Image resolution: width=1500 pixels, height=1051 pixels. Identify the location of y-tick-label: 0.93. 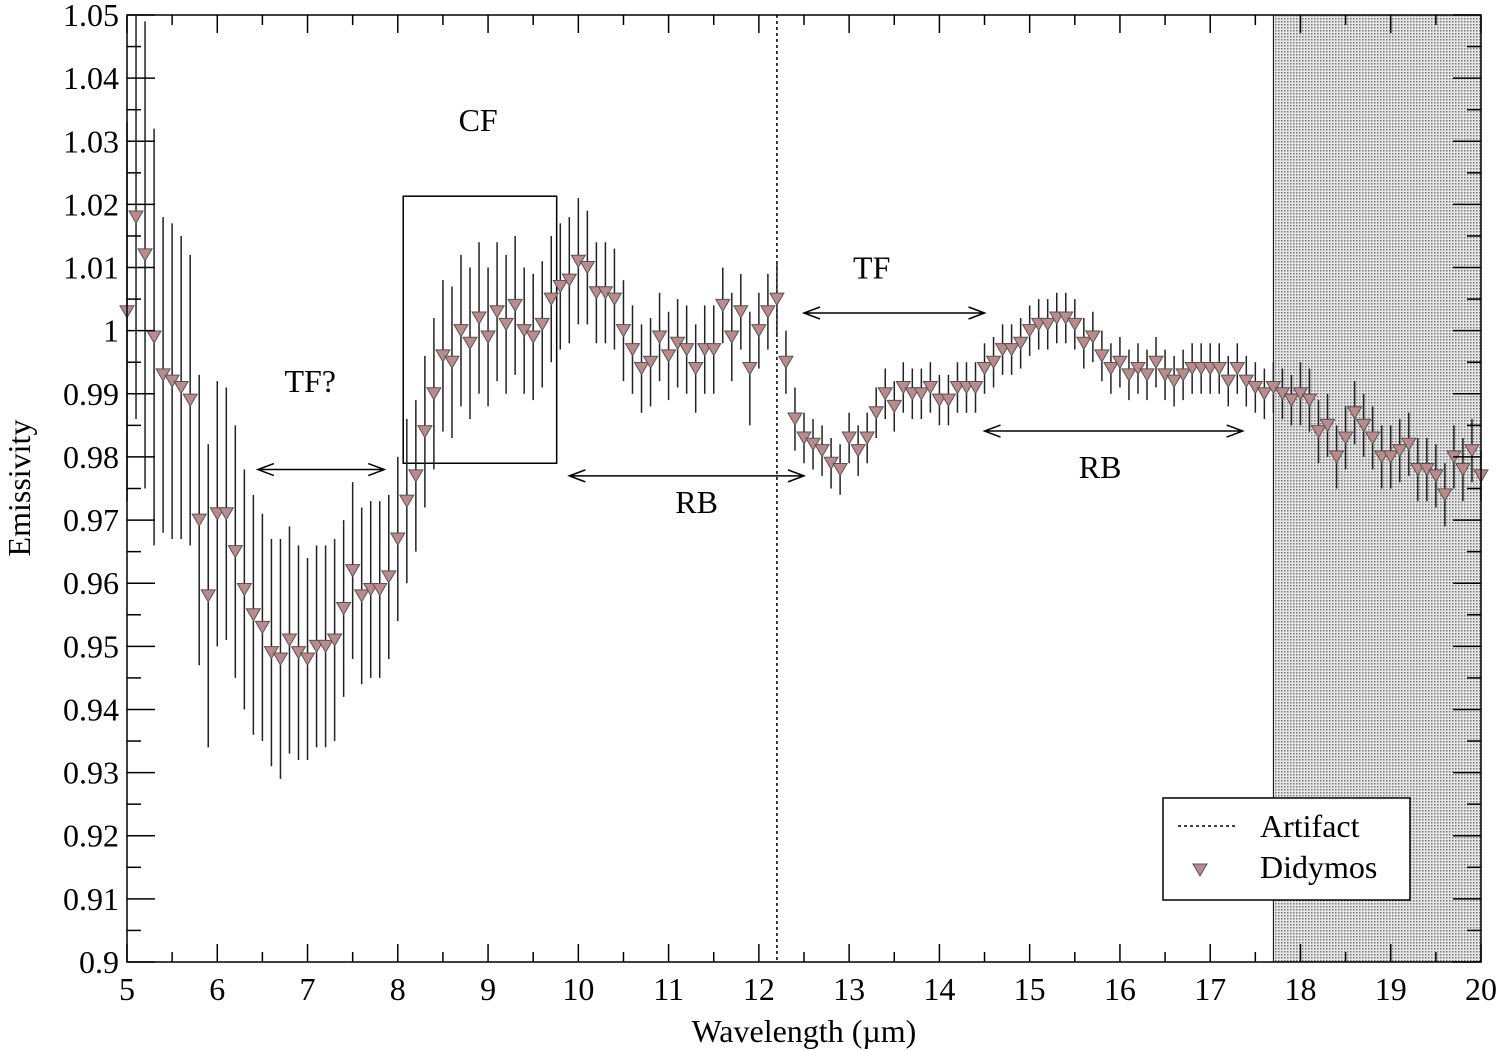
(91, 773).